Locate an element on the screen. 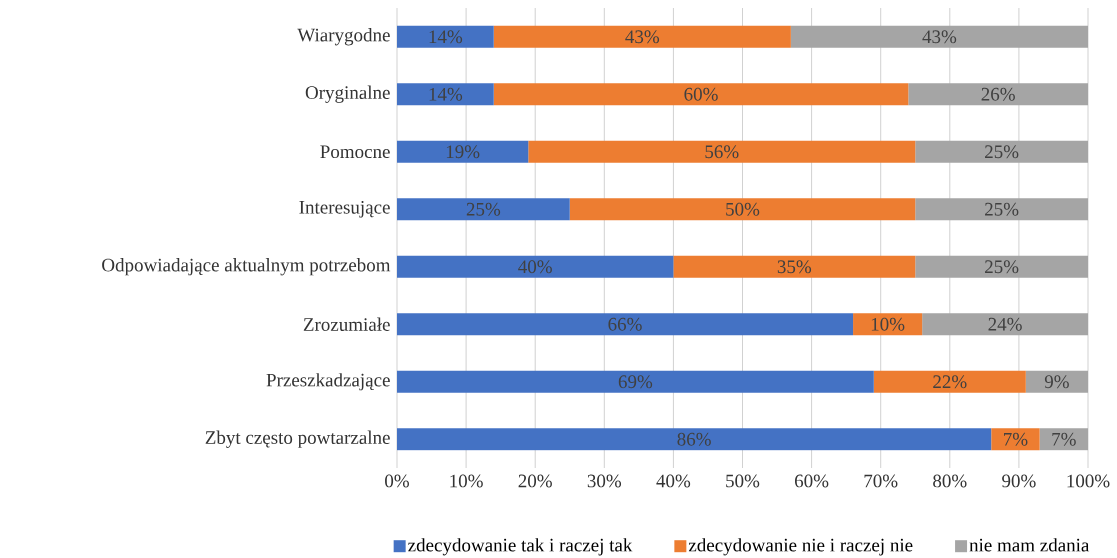 This screenshot has width=1117, height=558. y-tick-label: Interesujące is located at coordinates (344, 209).